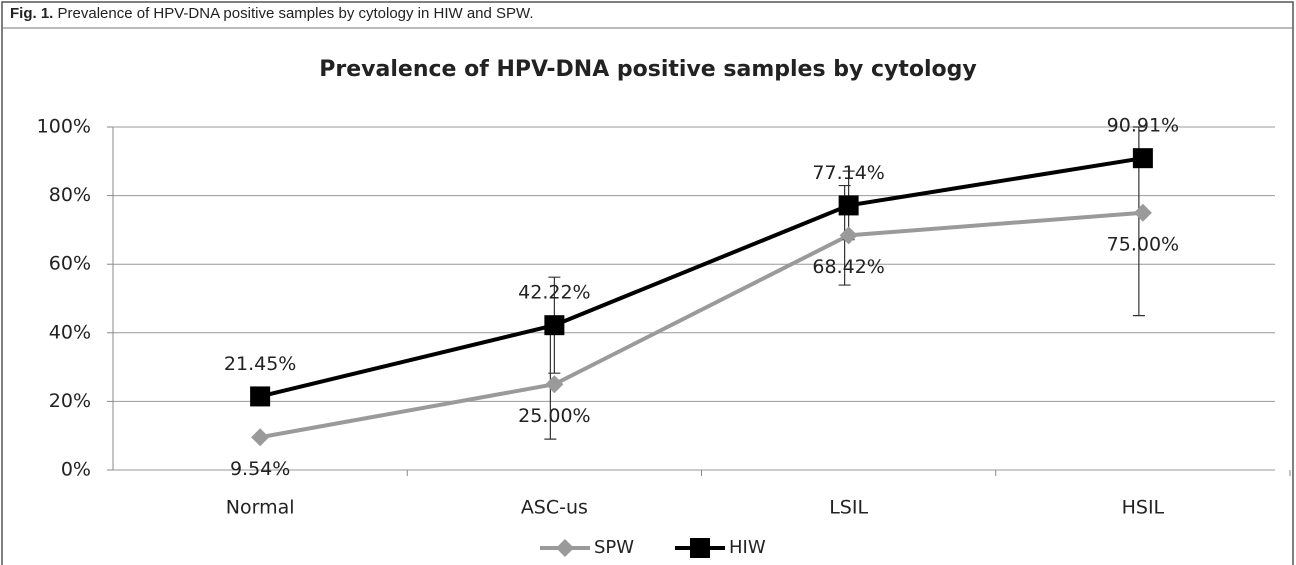  Describe the element at coordinates (554, 293) in the screenshot. I see `data-label: 42.22%` at that location.